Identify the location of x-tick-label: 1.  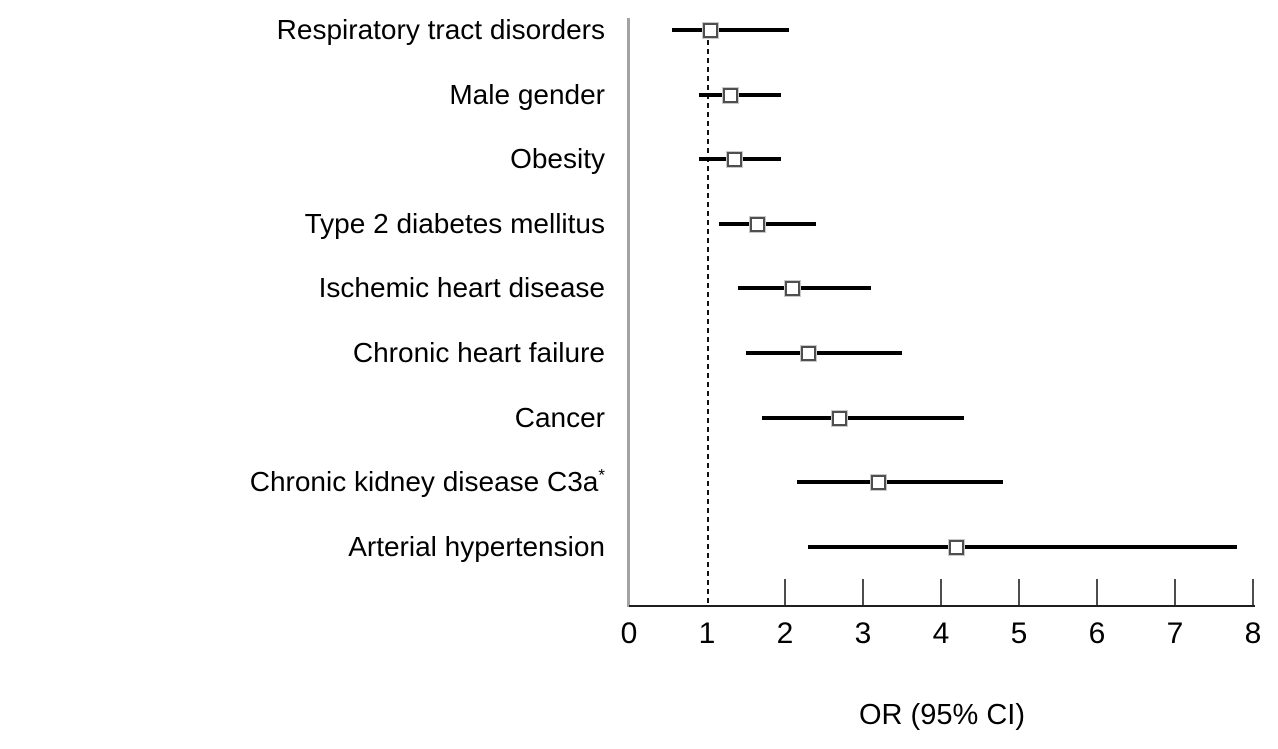
(707, 633).